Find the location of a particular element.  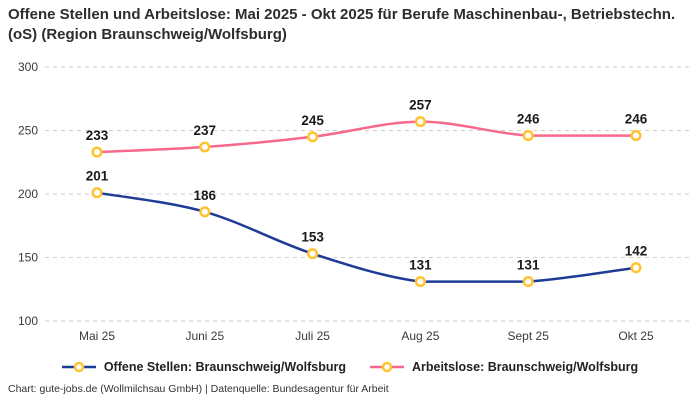

y-tick-label: 100 is located at coordinates (28, 321).